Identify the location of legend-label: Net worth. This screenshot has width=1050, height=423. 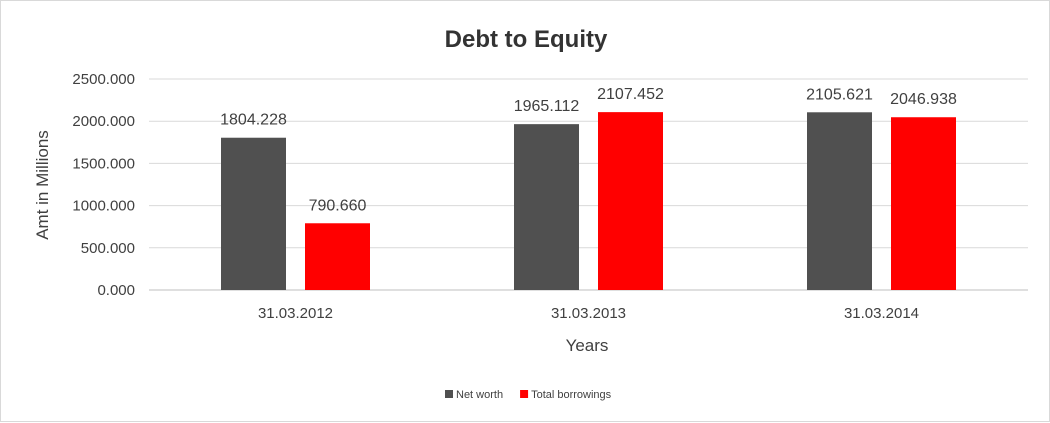
(479, 395).